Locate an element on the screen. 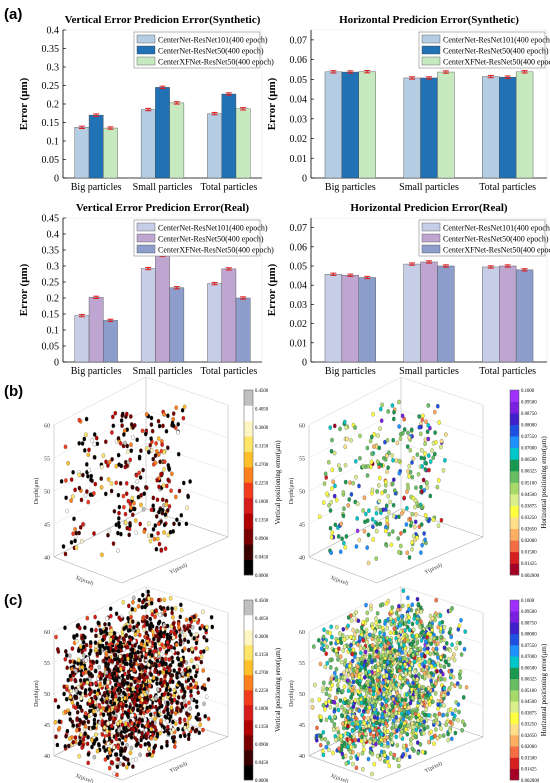 This screenshot has width=550, height=783. chart-title: Vertical Error Predicion Error(Real) is located at coordinates (163, 208).